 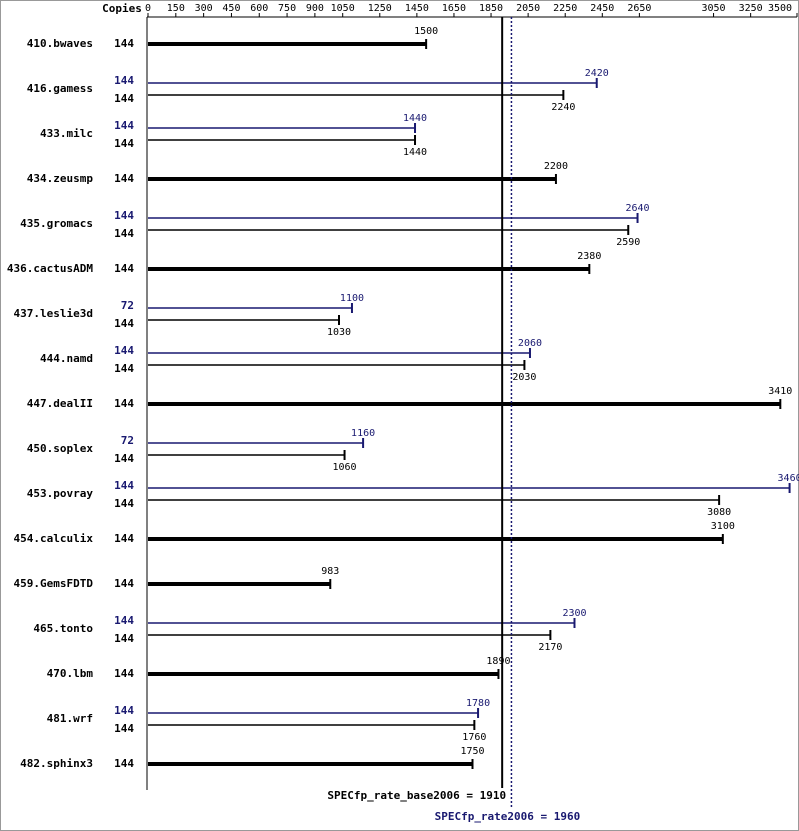 What do you see at coordinates (478, 703) in the screenshot?
I see `peak-value-label: 1780` at bounding box center [478, 703].